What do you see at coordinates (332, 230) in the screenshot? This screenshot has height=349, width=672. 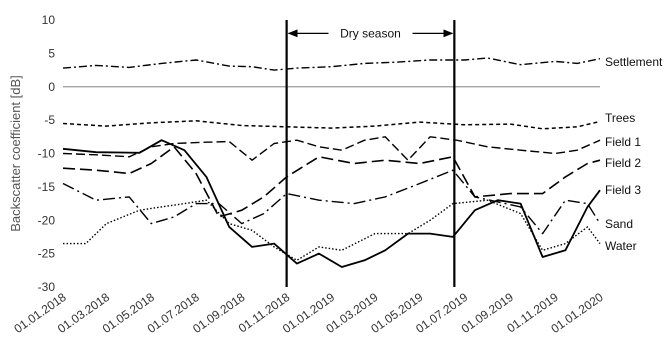 I see `series-line-water` at bounding box center [332, 230].